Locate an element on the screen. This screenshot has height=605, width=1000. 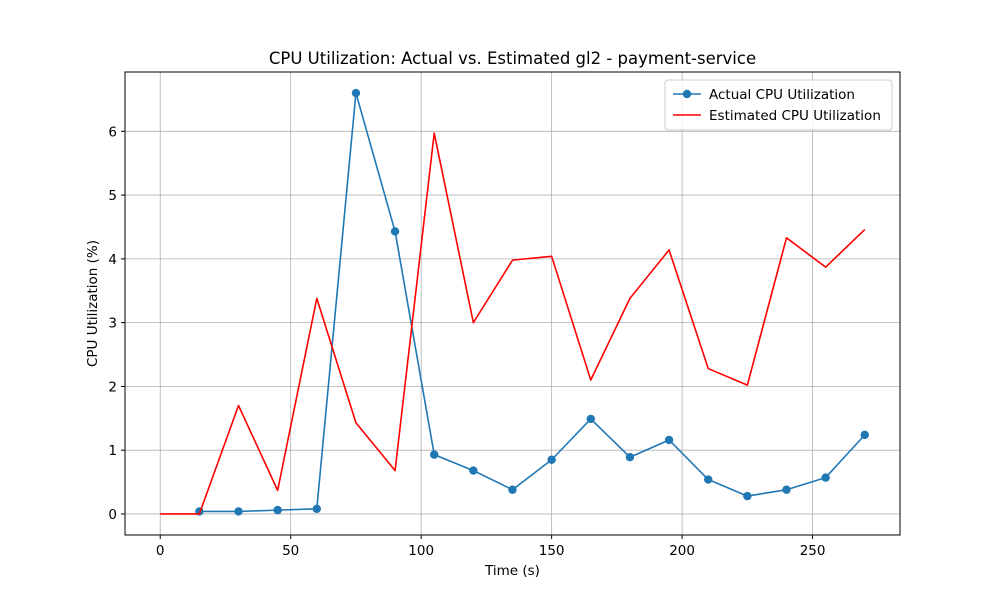
y-tick-label: 3 is located at coordinates (112, 324).